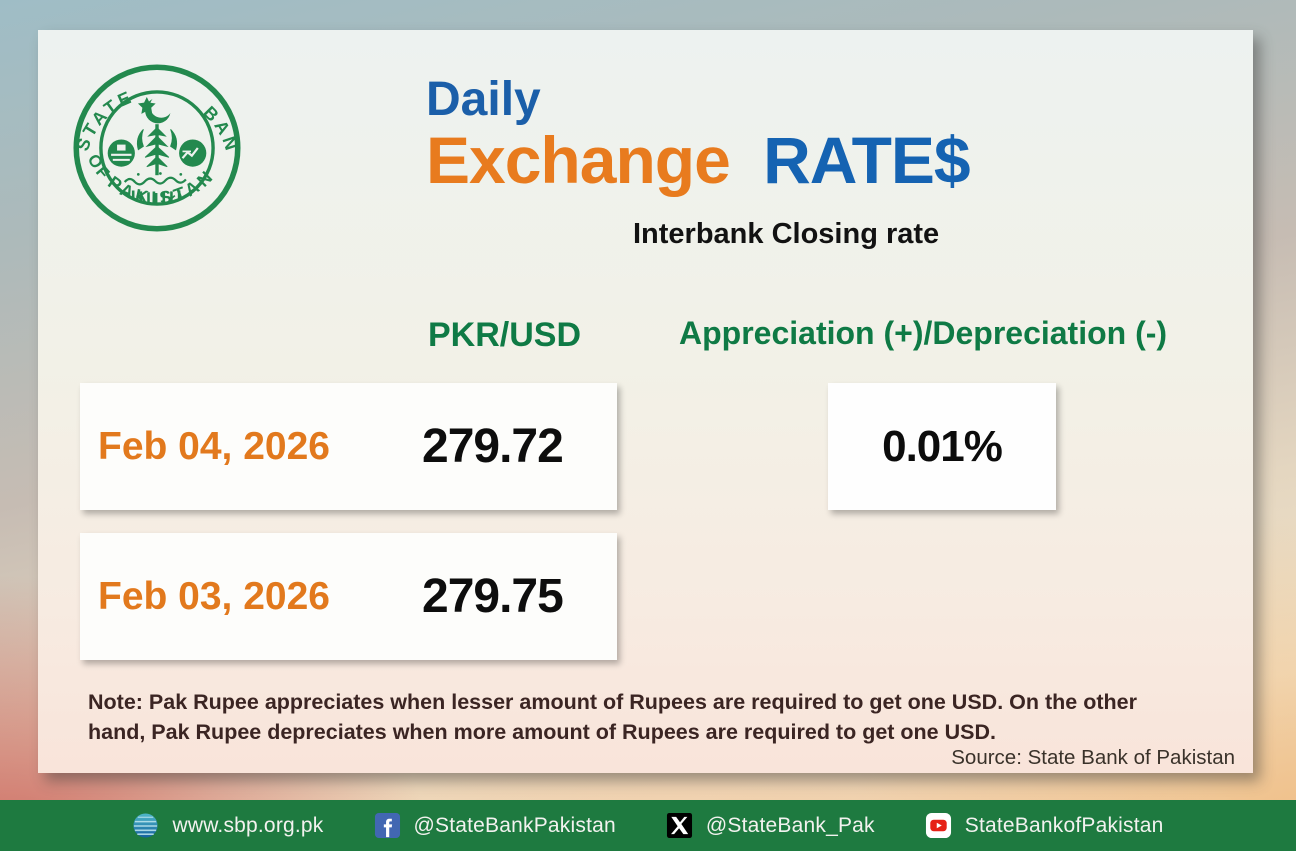 The height and width of the screenshot is (851, 1296). Describe the element at coordinates (387, 825) in the screenshot. I see `facebook-icon` at that location.